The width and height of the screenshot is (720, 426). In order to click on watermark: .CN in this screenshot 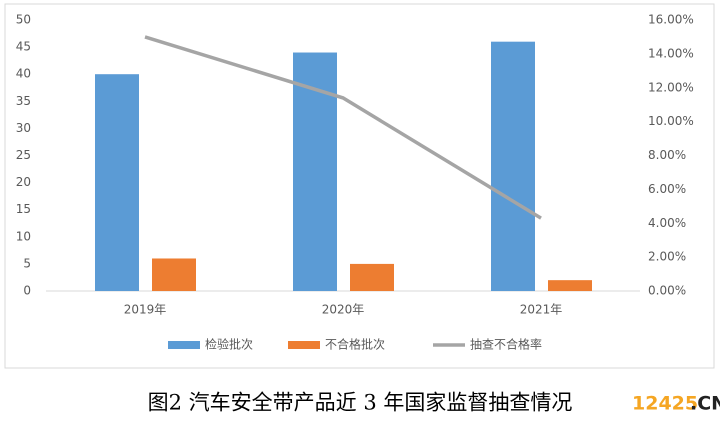, I will do `click(705, 404)`.